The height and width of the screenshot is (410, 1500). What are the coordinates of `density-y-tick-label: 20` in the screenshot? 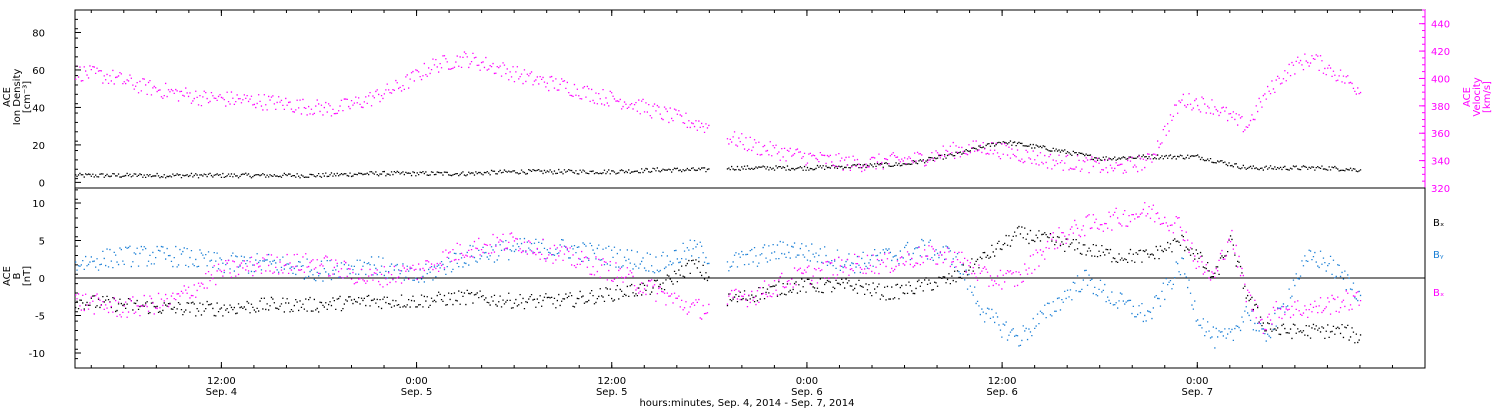 It's located at (38, 146).